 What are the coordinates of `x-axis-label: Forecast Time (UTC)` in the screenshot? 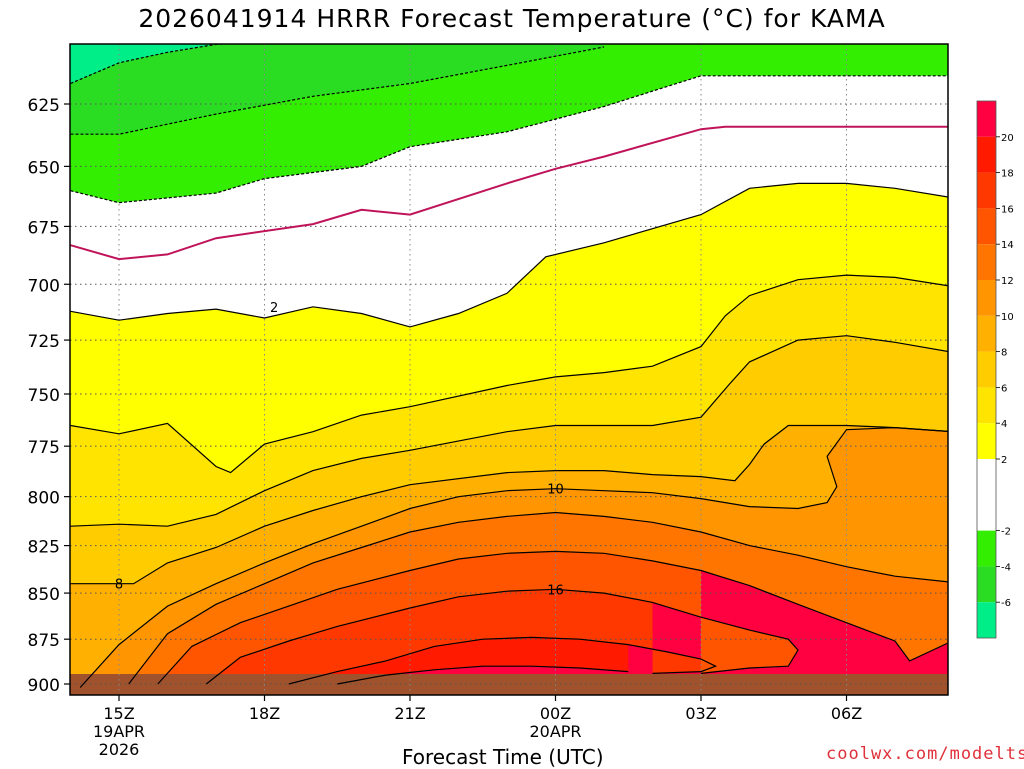 It's located at (503, 757).